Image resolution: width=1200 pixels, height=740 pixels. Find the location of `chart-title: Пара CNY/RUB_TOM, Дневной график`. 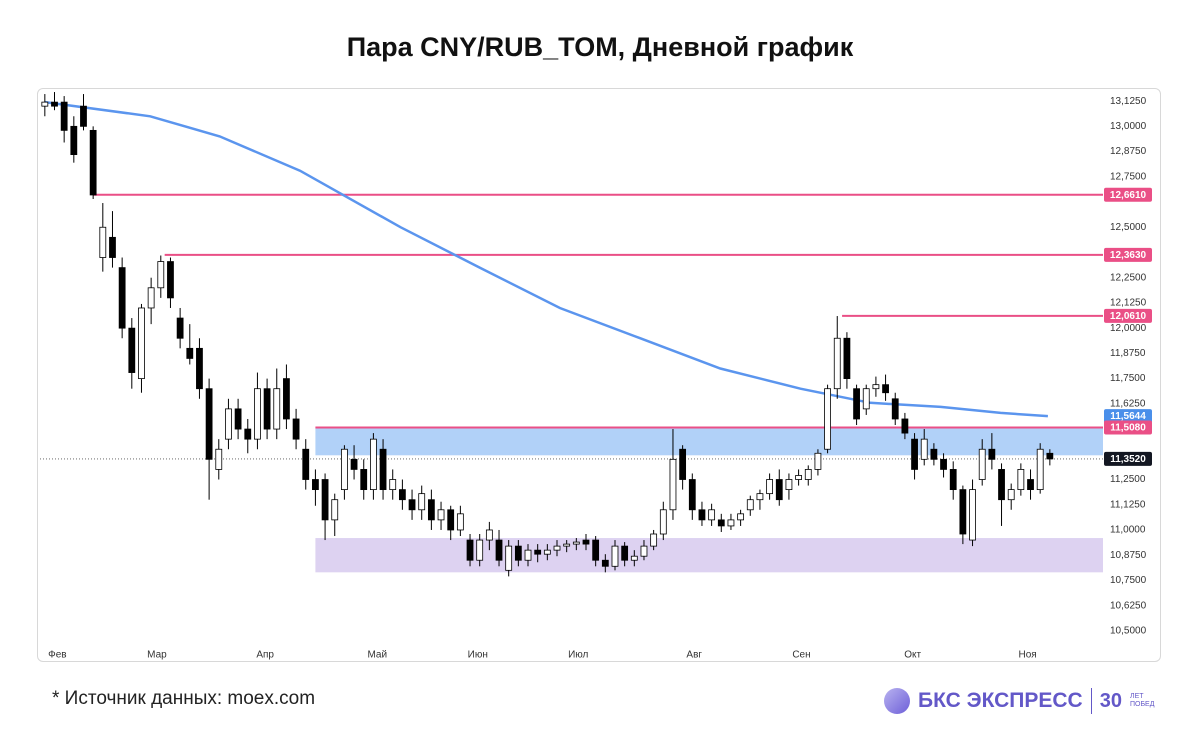

chart-title: Пара CNY/RUB_TOM, Дневной график is located at coordinates (600, 47).